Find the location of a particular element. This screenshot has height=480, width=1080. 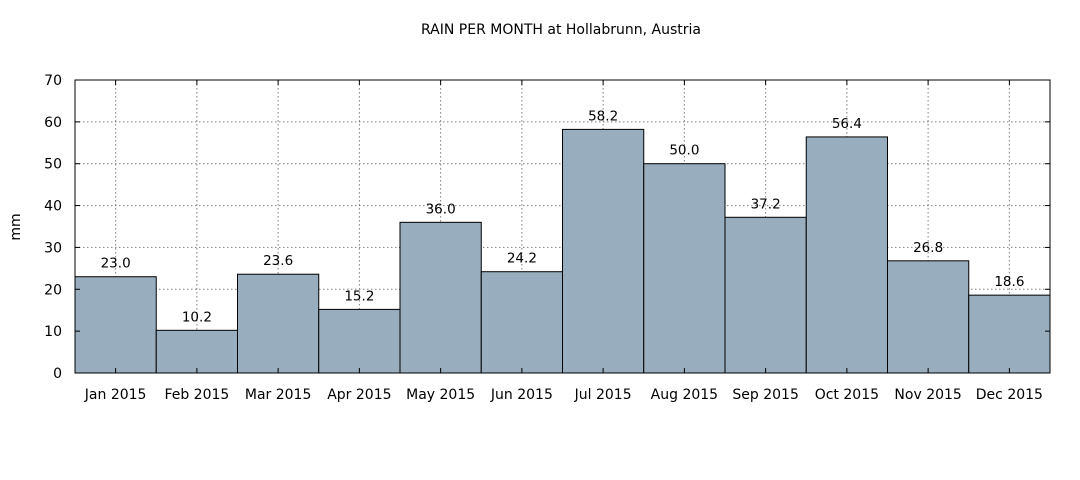

x-tick-label: Mar 2015 is located at coordinates (278, 395).